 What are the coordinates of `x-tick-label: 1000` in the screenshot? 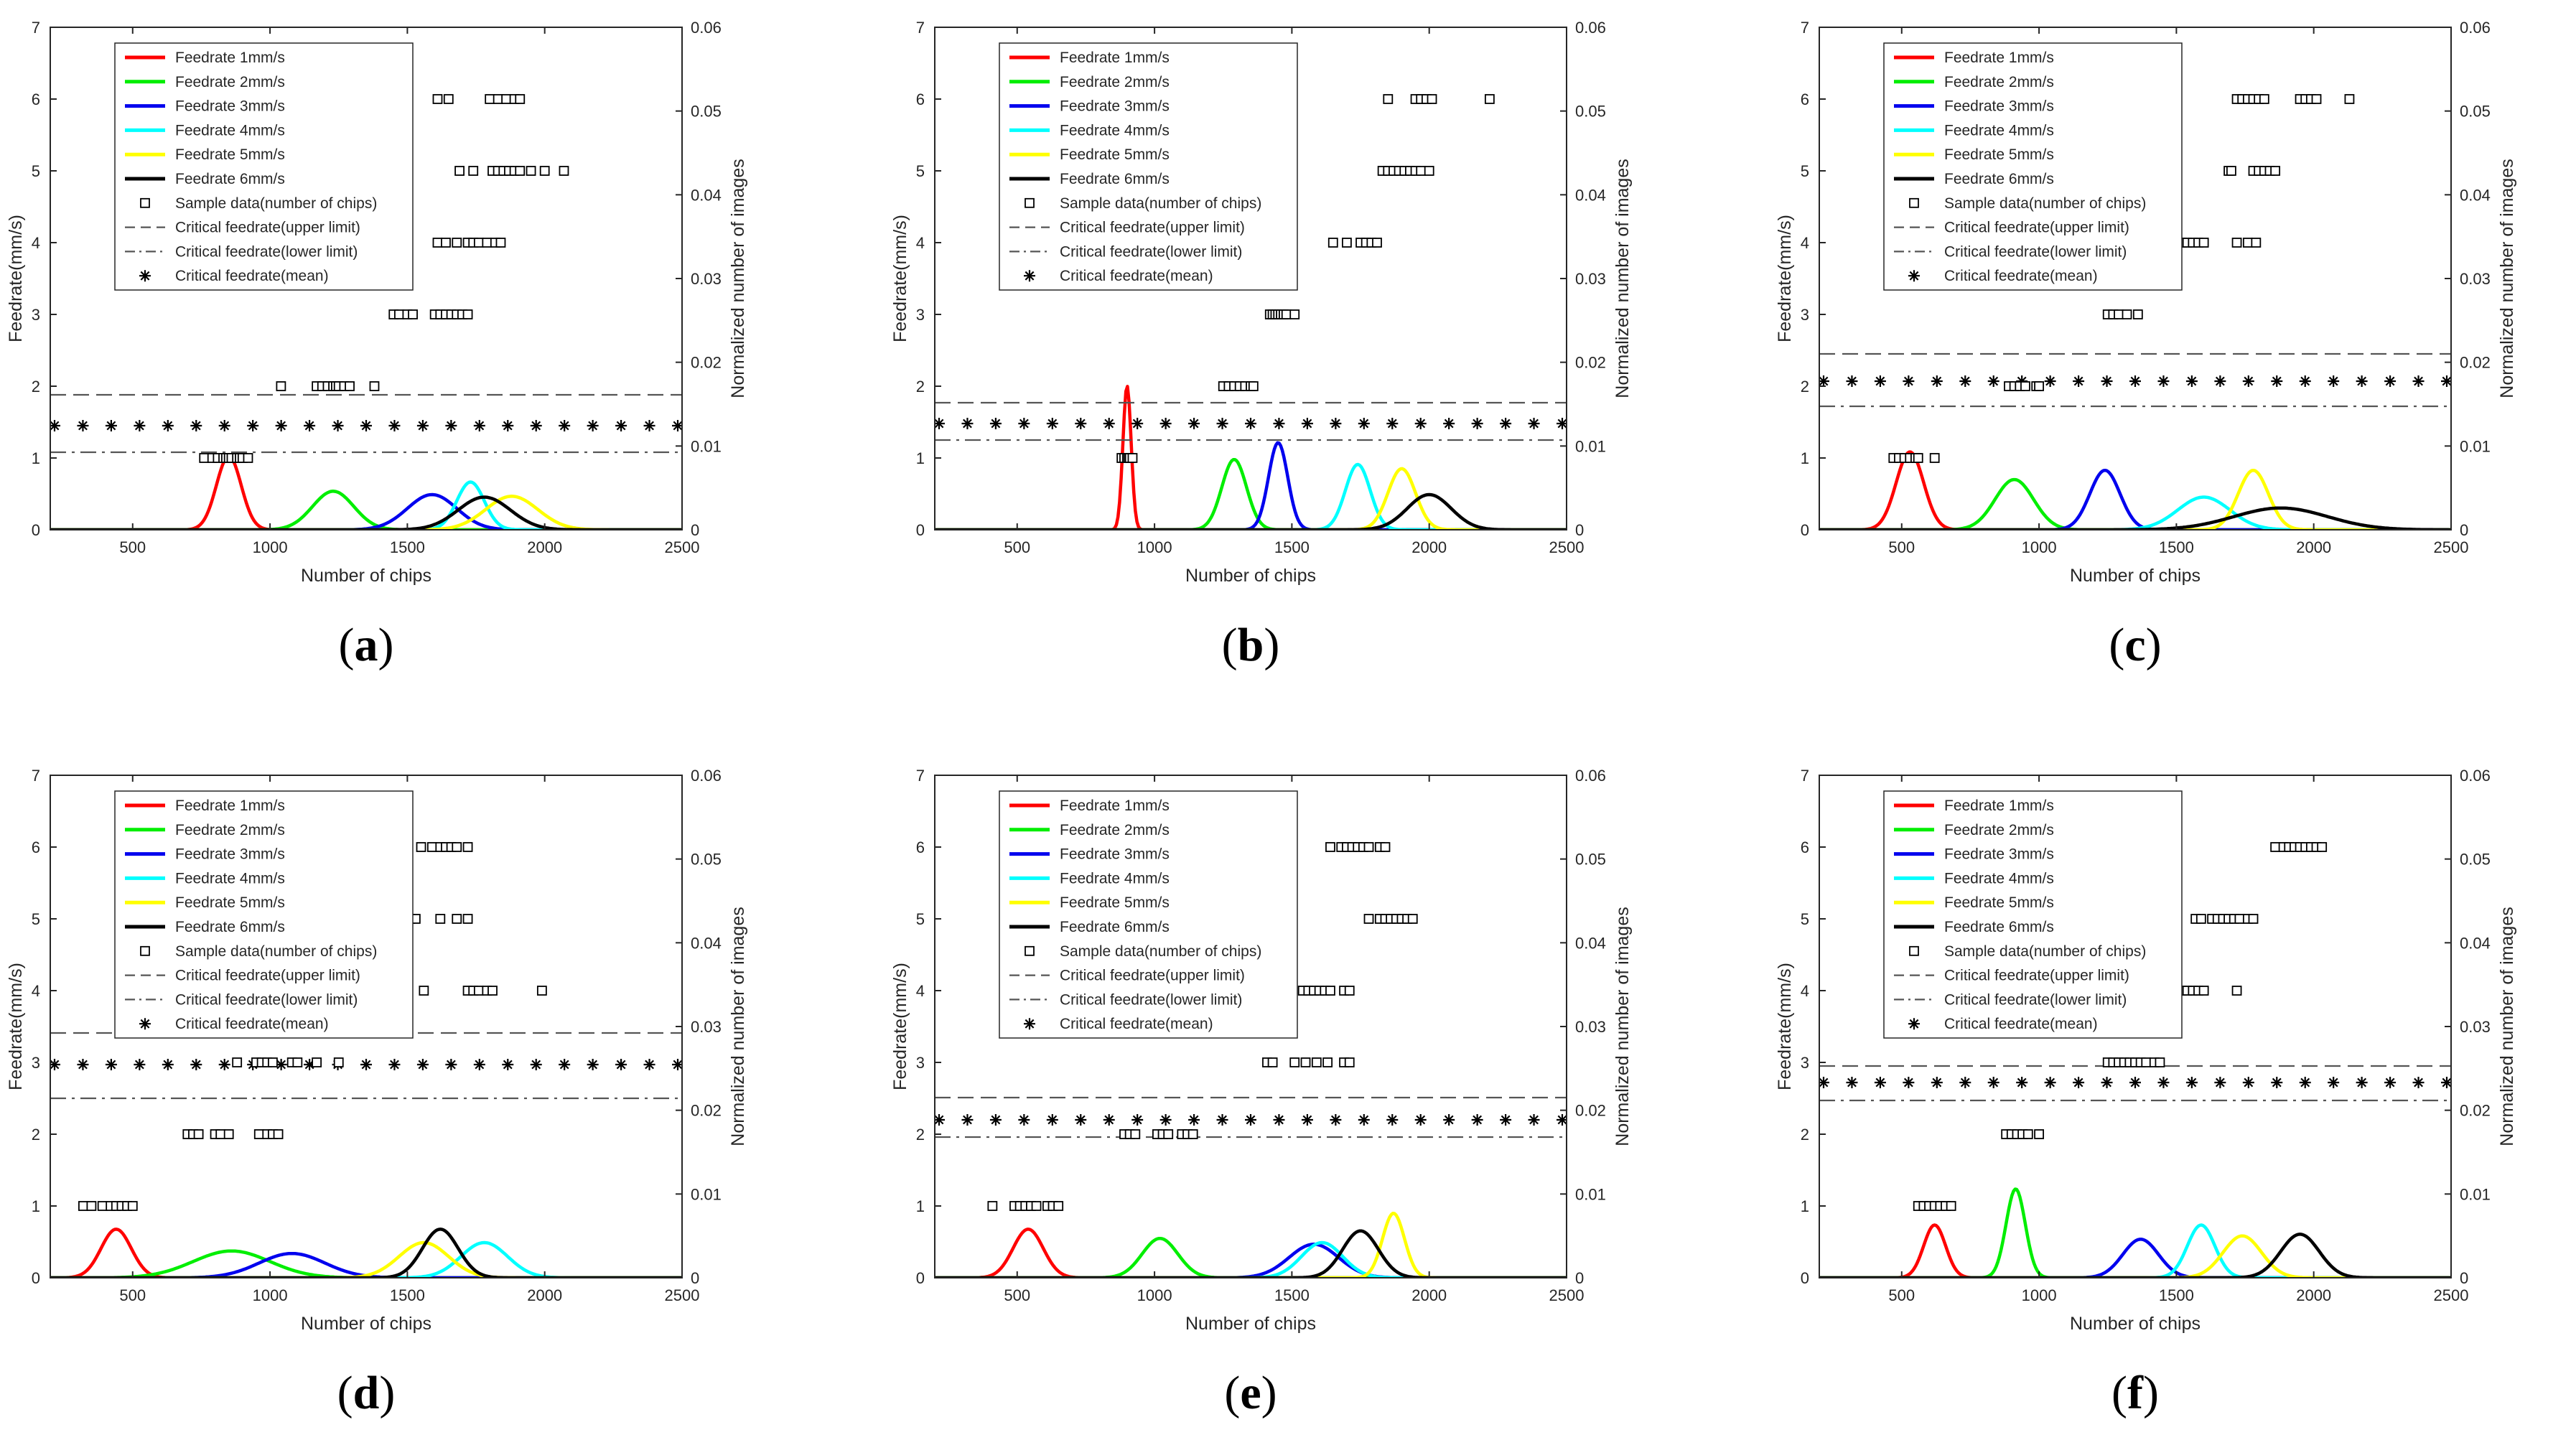 It's located at (1154, 1295).